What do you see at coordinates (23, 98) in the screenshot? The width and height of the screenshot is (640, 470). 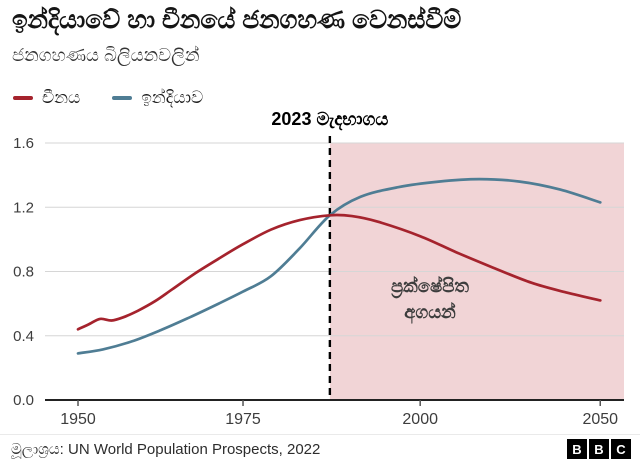 I see `china-line-swatch` at bounding box center [23, 98].